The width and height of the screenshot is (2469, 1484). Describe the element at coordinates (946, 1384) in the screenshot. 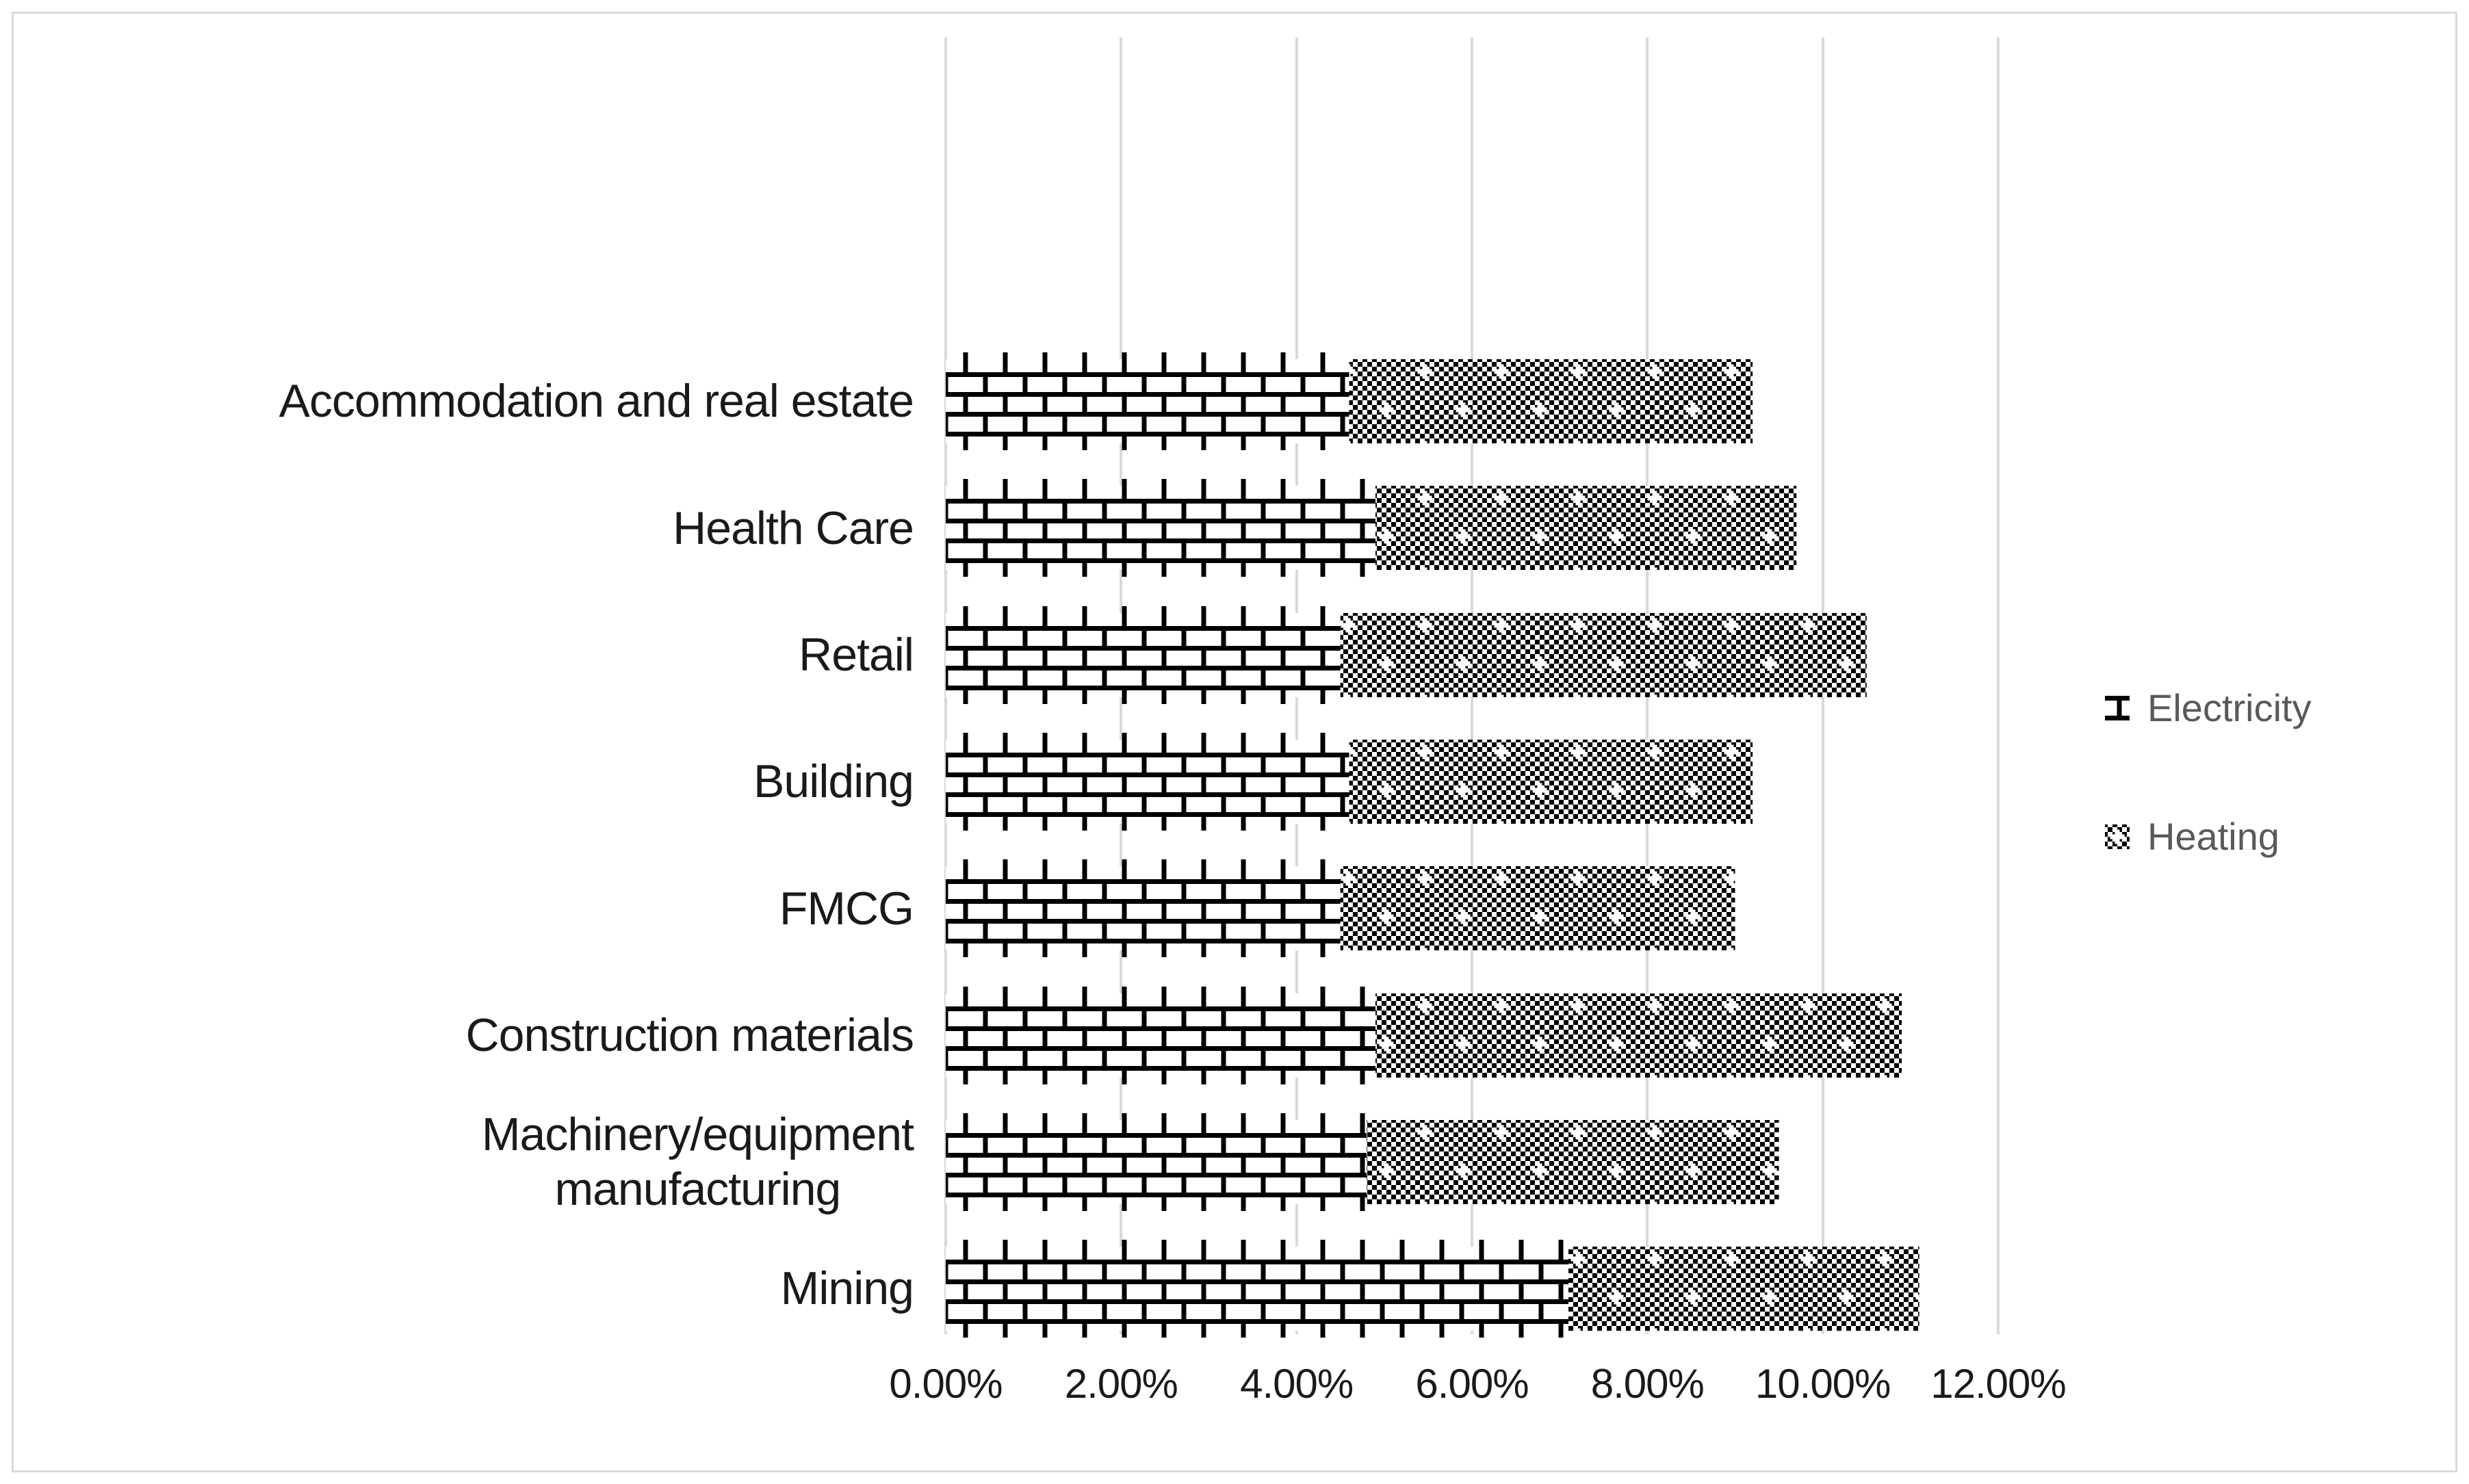

I see `x-axis-tick-label: 0.00%` at that location.